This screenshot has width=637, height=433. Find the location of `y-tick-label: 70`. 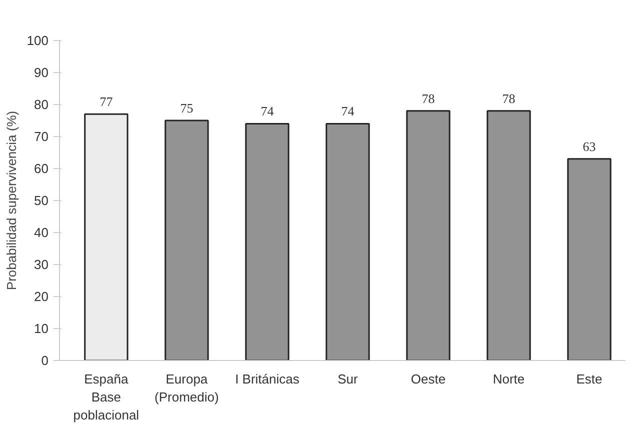

y-tick-label: 70 is located at coordinates (41, 136).